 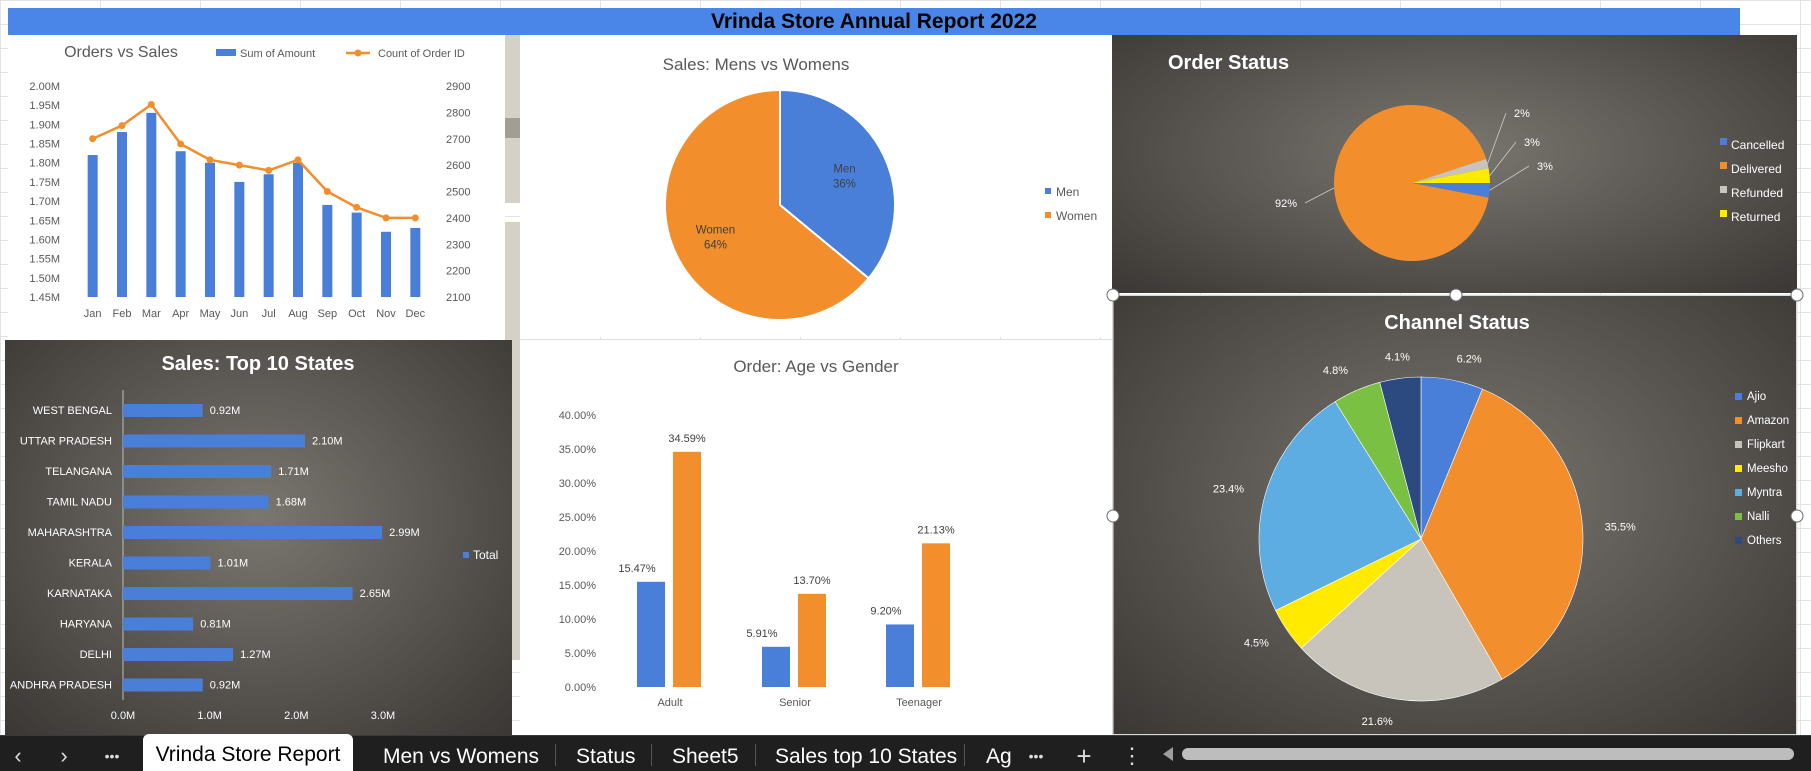 I want to click on x-tick-label: 0.0M, so click(x=123, y=716).